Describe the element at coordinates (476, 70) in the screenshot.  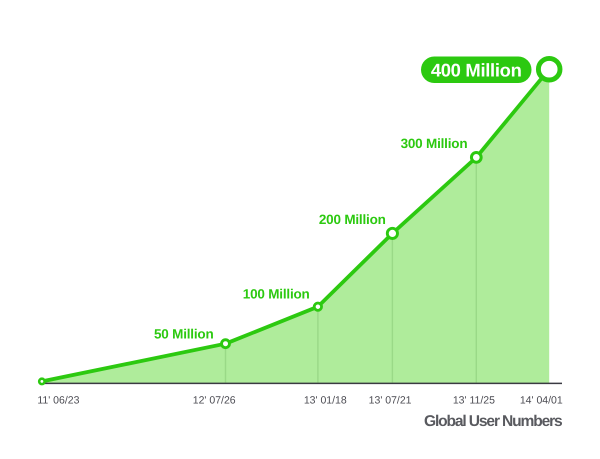
I see `svg-text: 400 Million` at that location.